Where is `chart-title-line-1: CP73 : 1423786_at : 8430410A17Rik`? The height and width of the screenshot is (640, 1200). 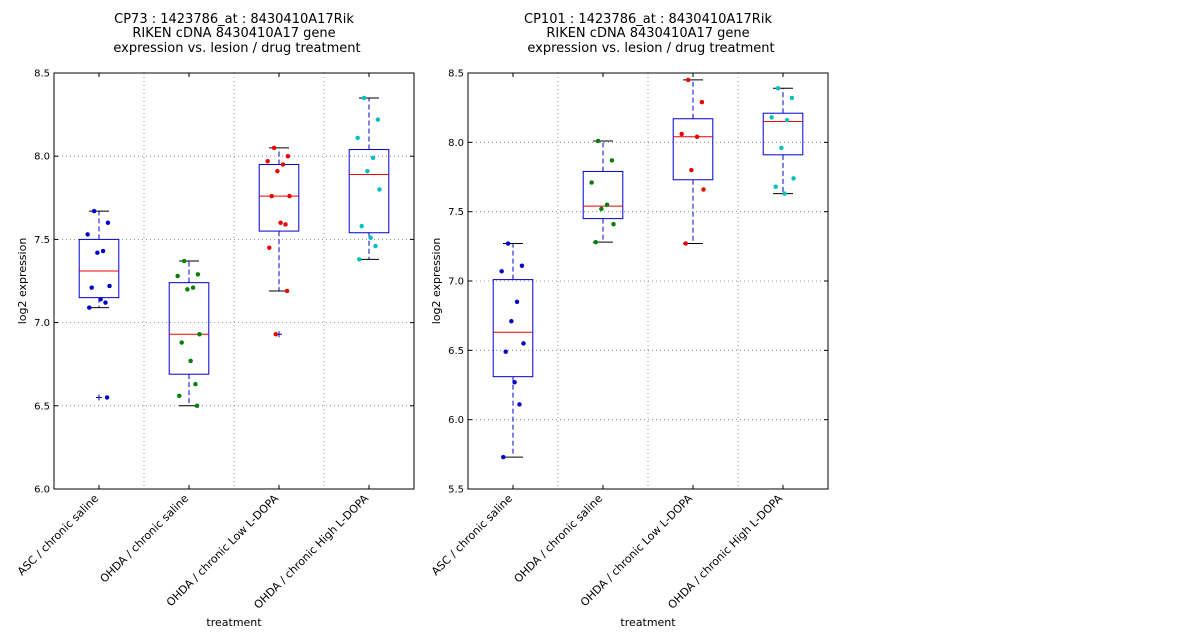
chart-title-line-1: CP73 : 1423786_at : 8430410A17Rik is located at coordinates (234, 19).